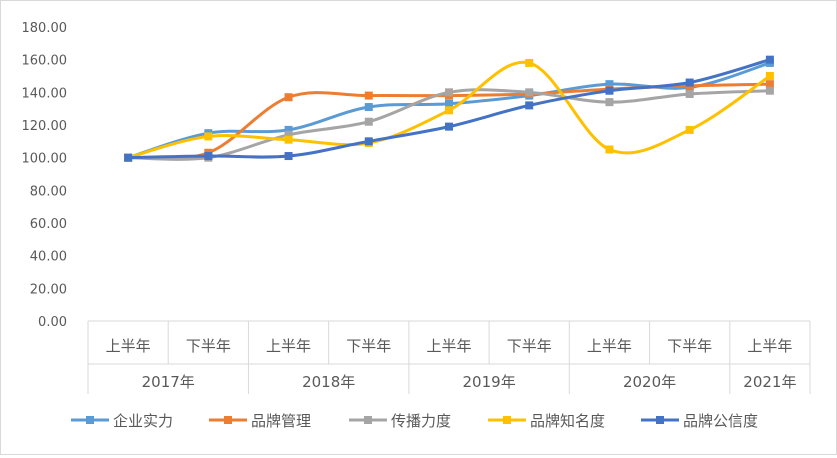  Describe the element at coordinates (649, 382) in the screenshot. I see `x-group-label: 2020年` at that location.